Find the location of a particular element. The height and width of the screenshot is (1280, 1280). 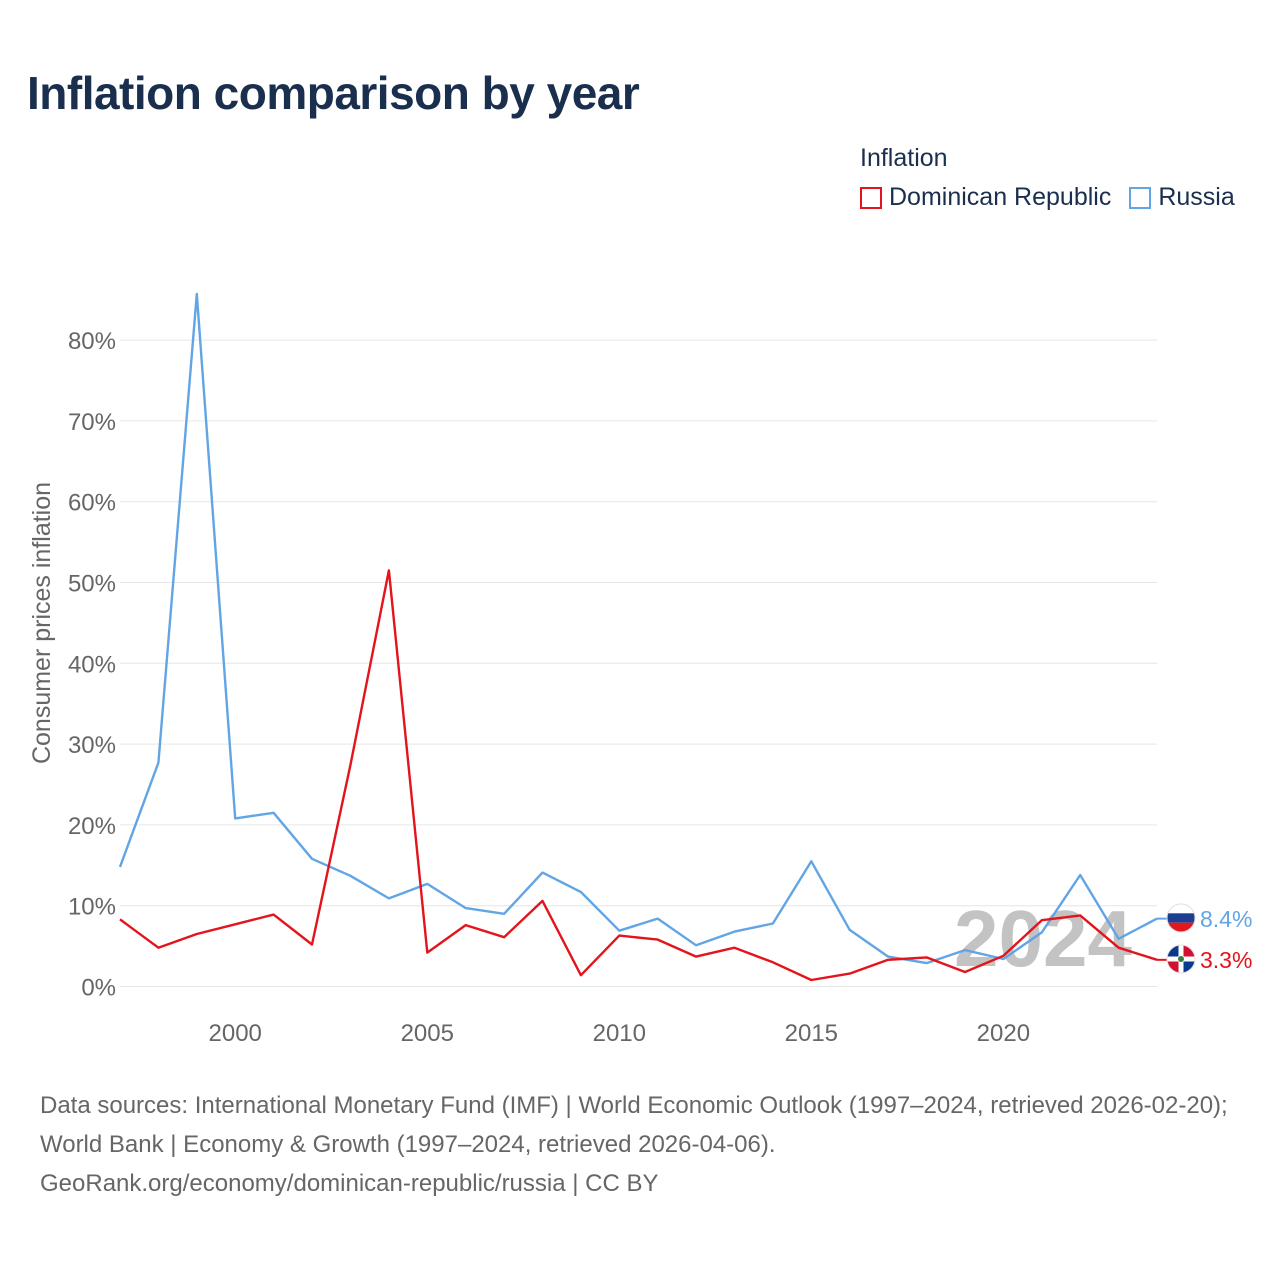

y-tick-label: 80% is located at coordinates (92, 341).